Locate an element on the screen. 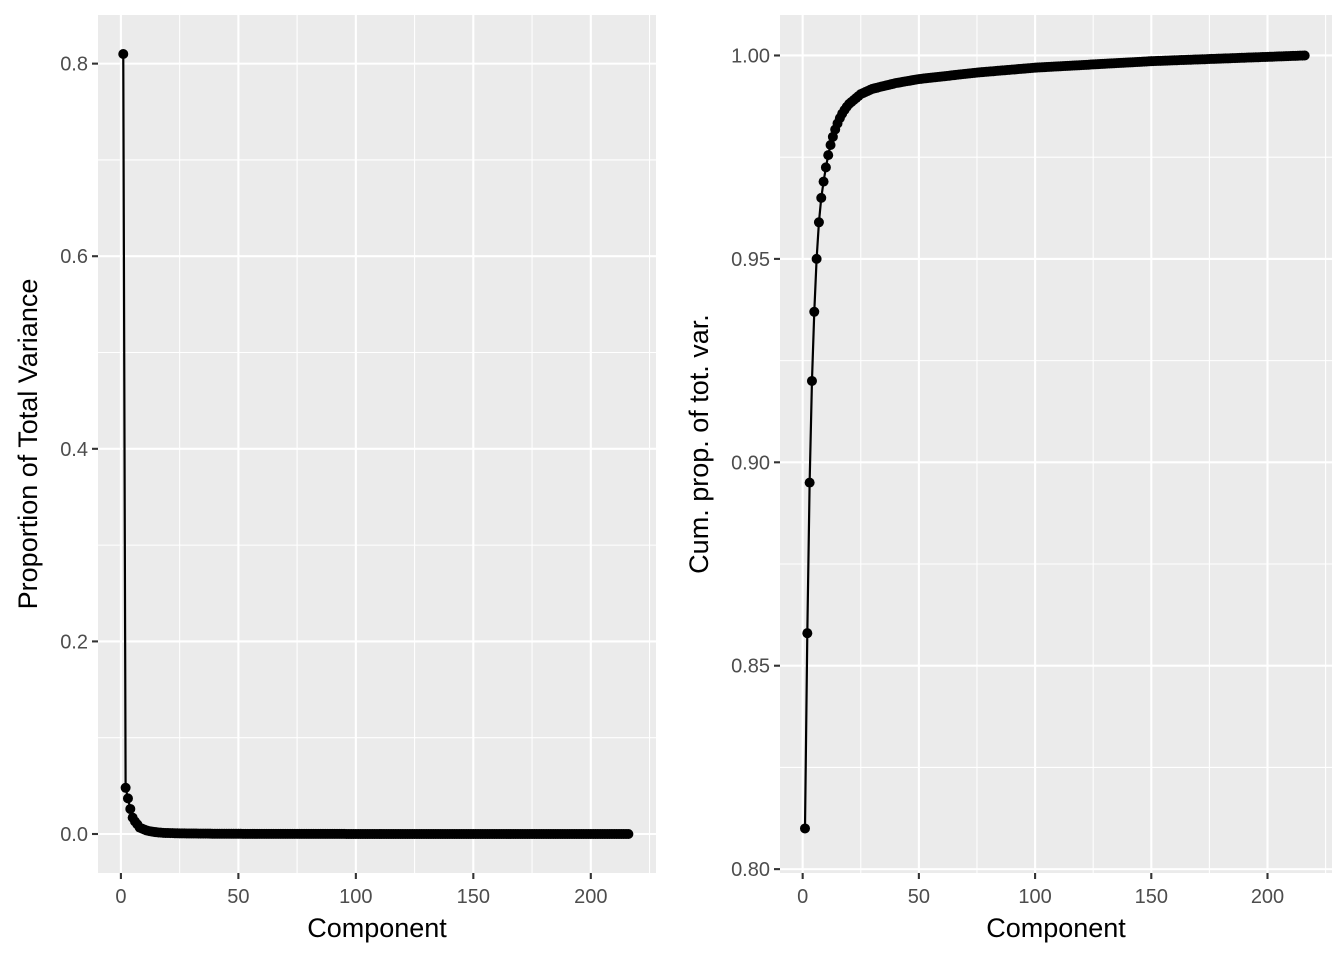  left-y-tick-label: 0.8 is located at coordinates (74, 65).